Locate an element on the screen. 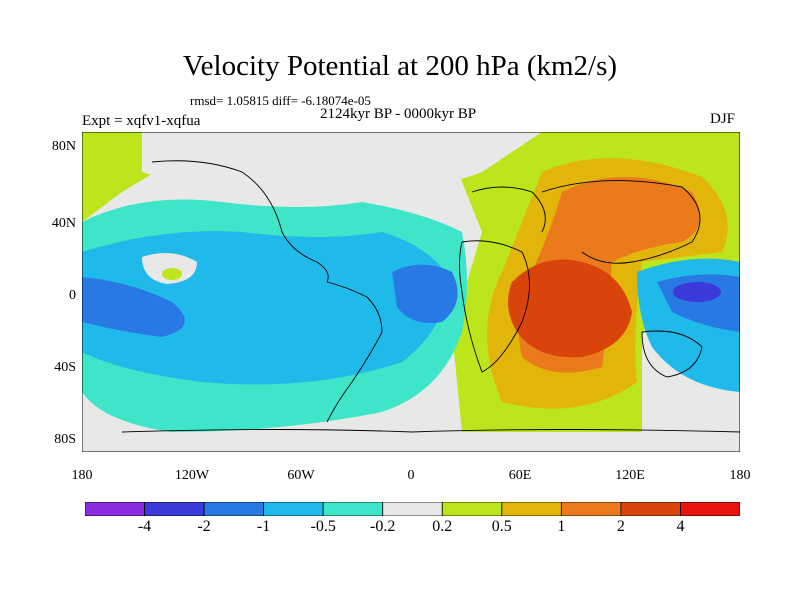 The height and width of the screenshot is (600, 800). europe-coast is located at coordinates (508, 209).